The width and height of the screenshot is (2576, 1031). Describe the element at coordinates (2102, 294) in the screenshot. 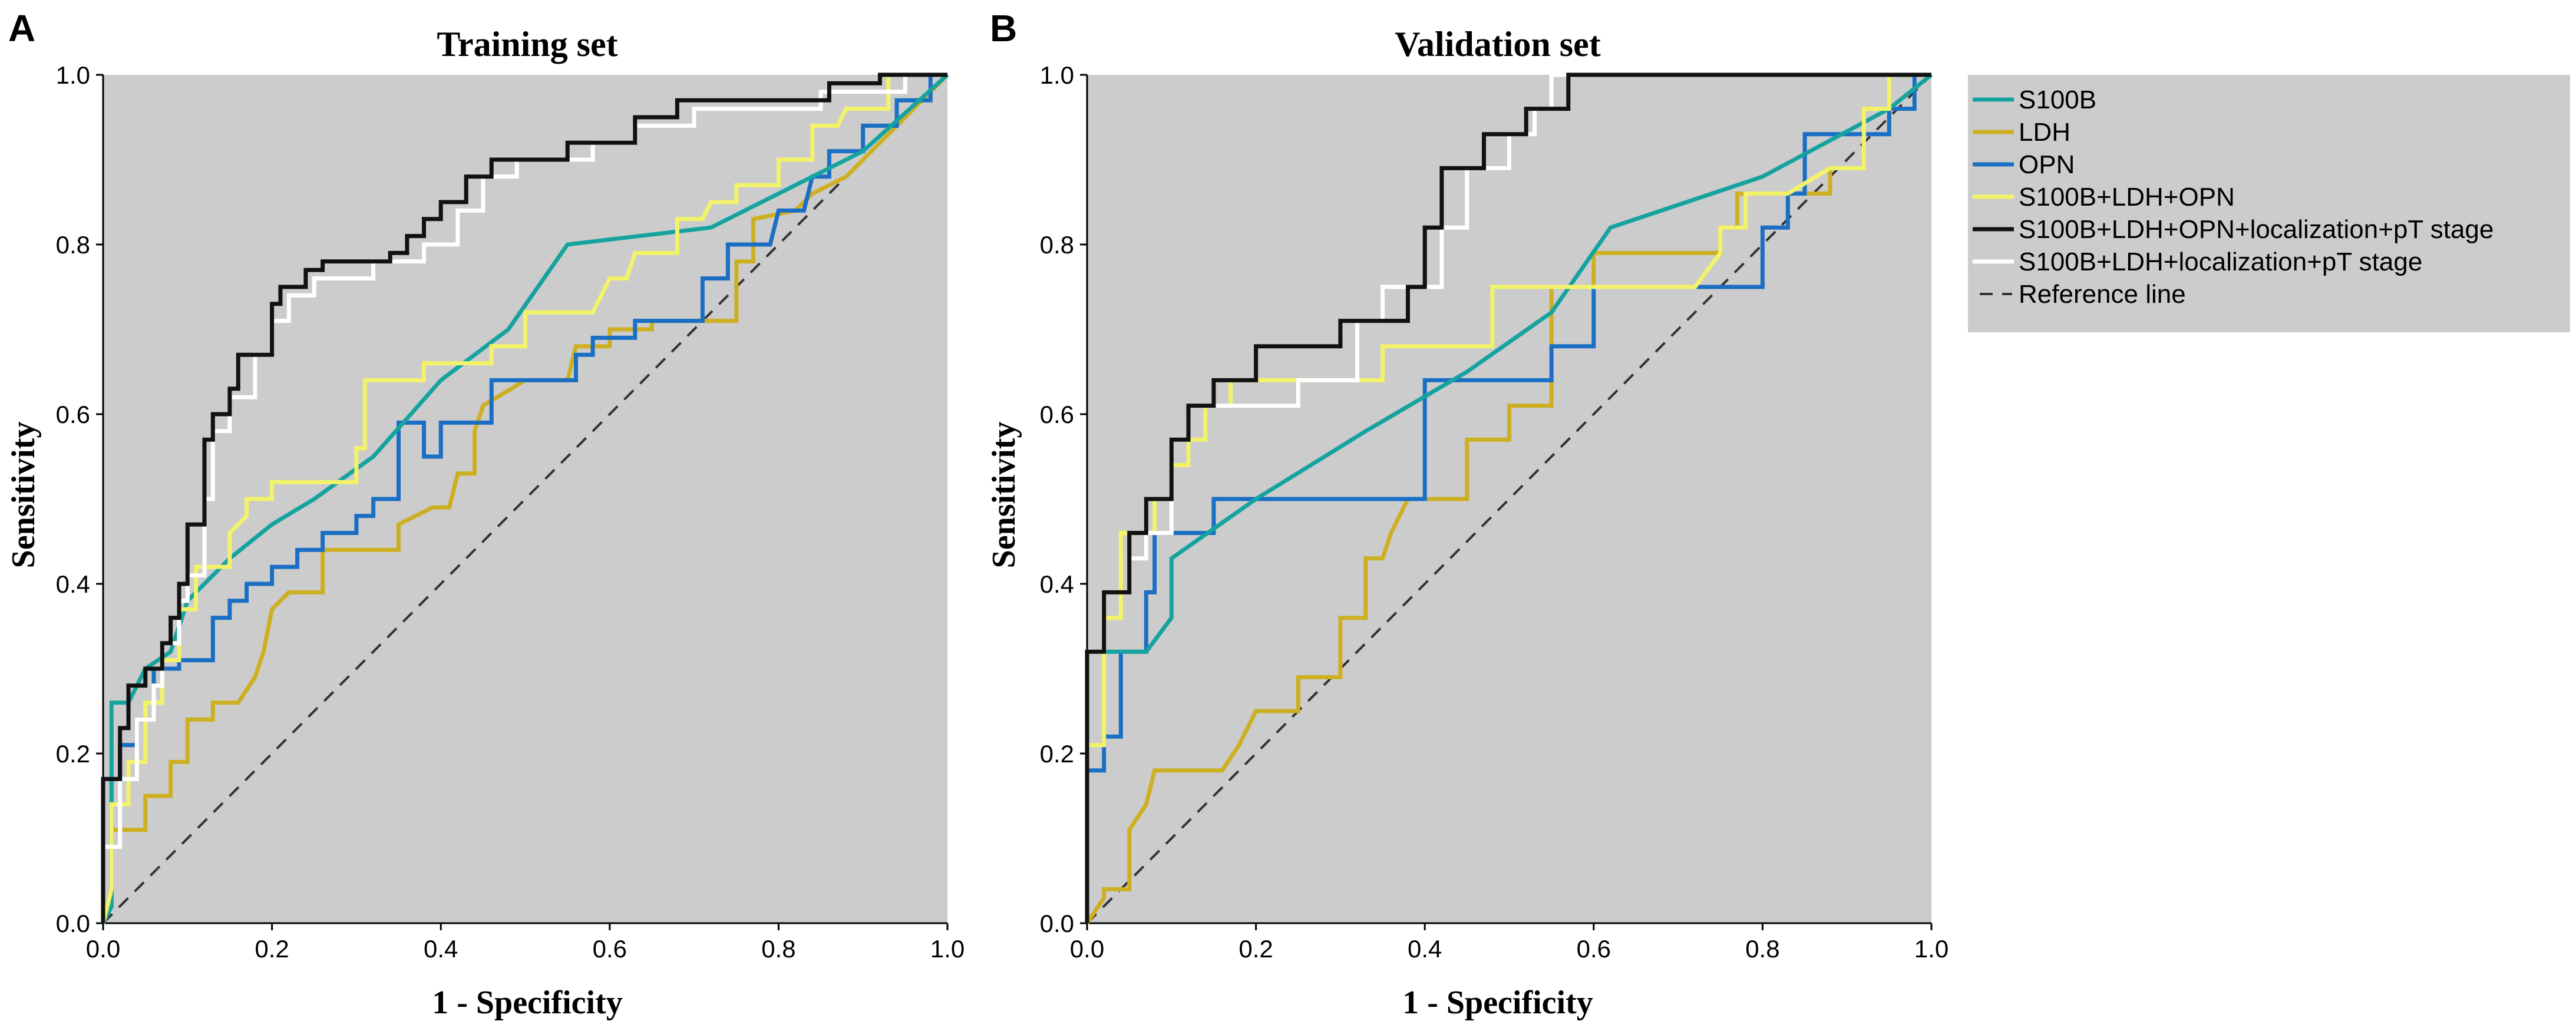

I see `legend-label-reference-line: Reference line` at that location.